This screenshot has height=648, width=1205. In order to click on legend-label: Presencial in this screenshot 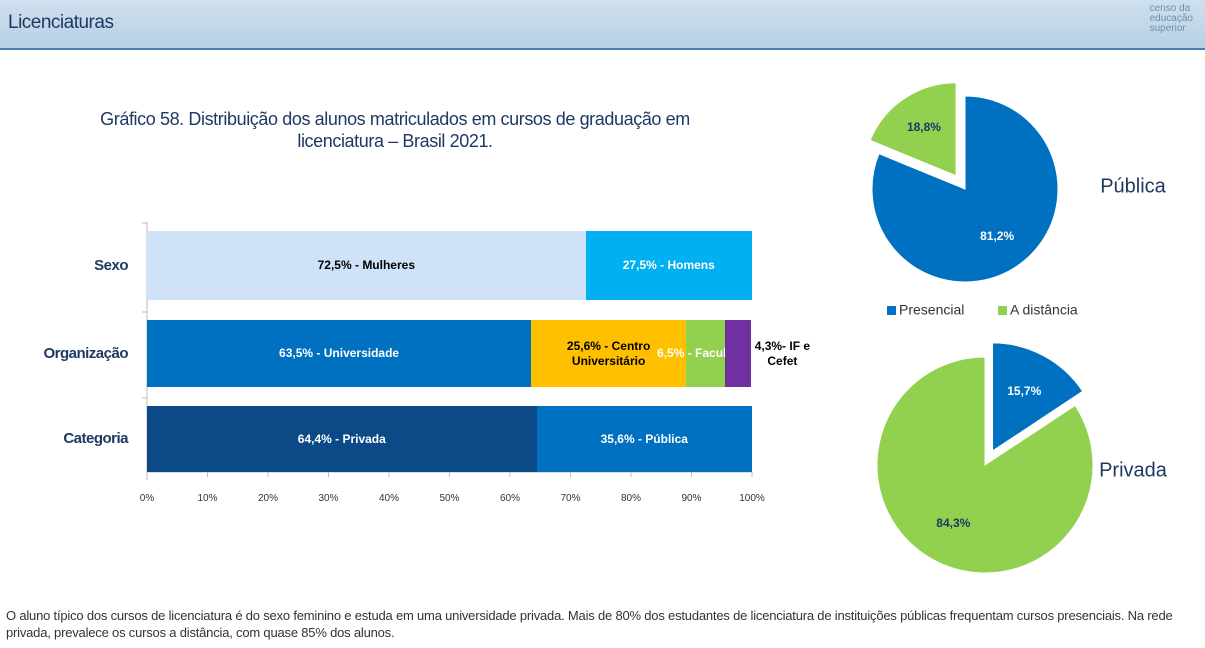, I will do `click(931, 310)`.